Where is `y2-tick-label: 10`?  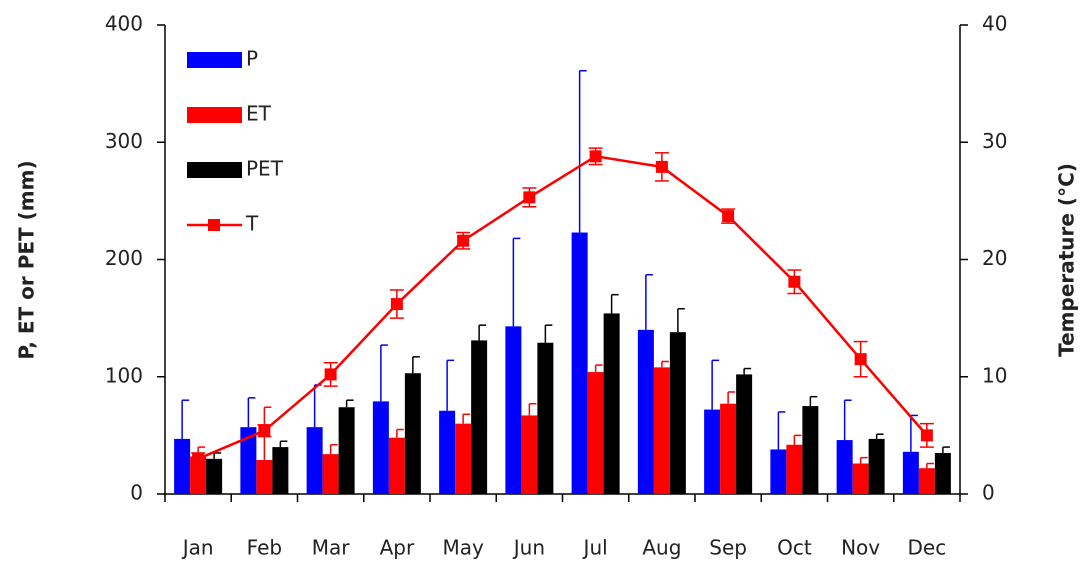
y2-tick-label: 10 is located at coordinates (994, 375).